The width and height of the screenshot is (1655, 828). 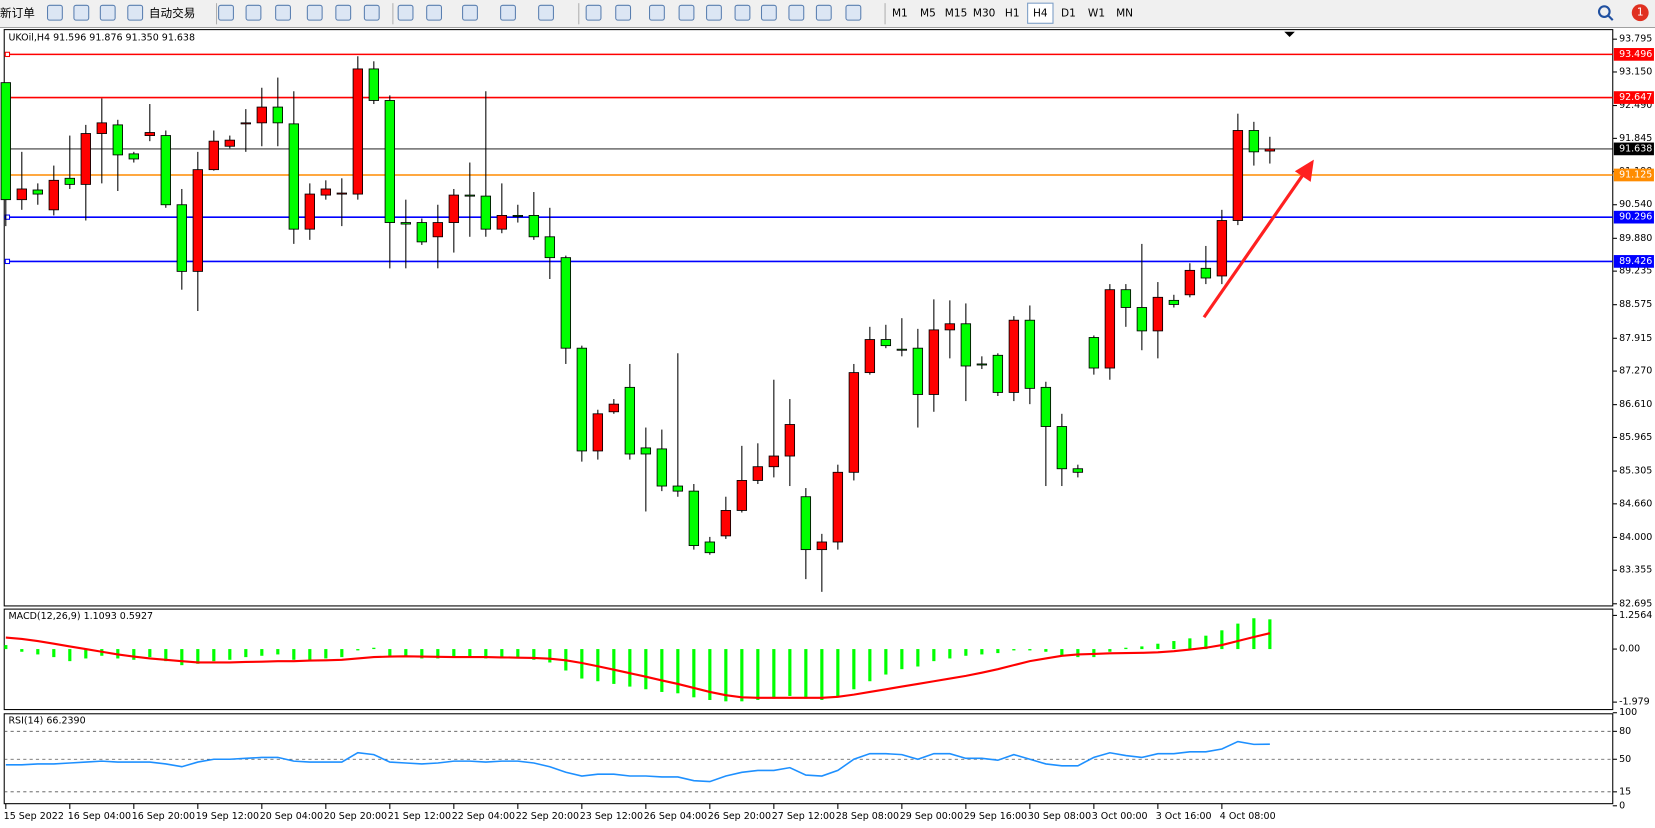 What do you see at coordinates (1012, 14) in the screenshot?
I see `timeframe-button: H1` at bounding box center [1012, 14].